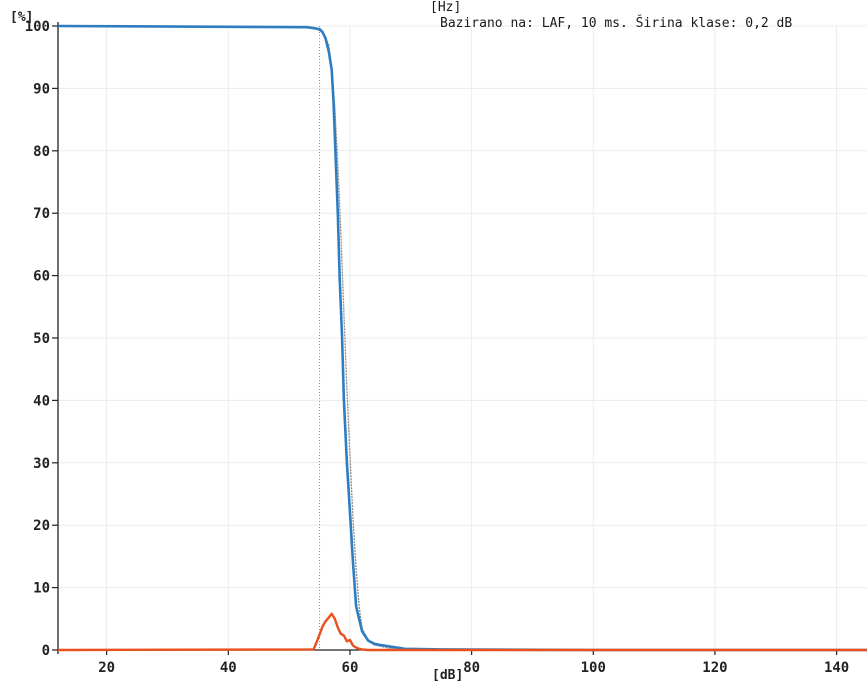  What do you see at coordinates (41, 89) in the screenshot?
I see `y-tick-label: 90` at bounding box center [41, 89].